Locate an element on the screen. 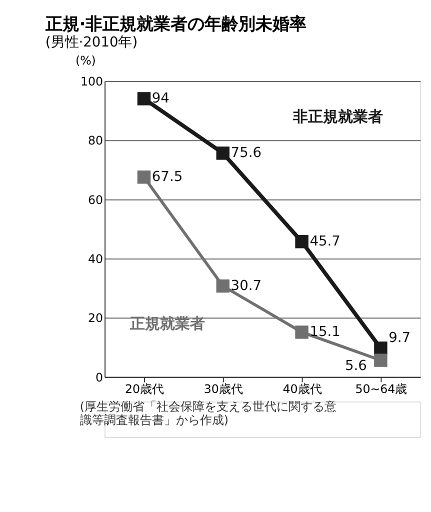 Image resolution: width=431 pixels, height=512 pixels. data-label: 75.6 is located at coordinates (246, 153).